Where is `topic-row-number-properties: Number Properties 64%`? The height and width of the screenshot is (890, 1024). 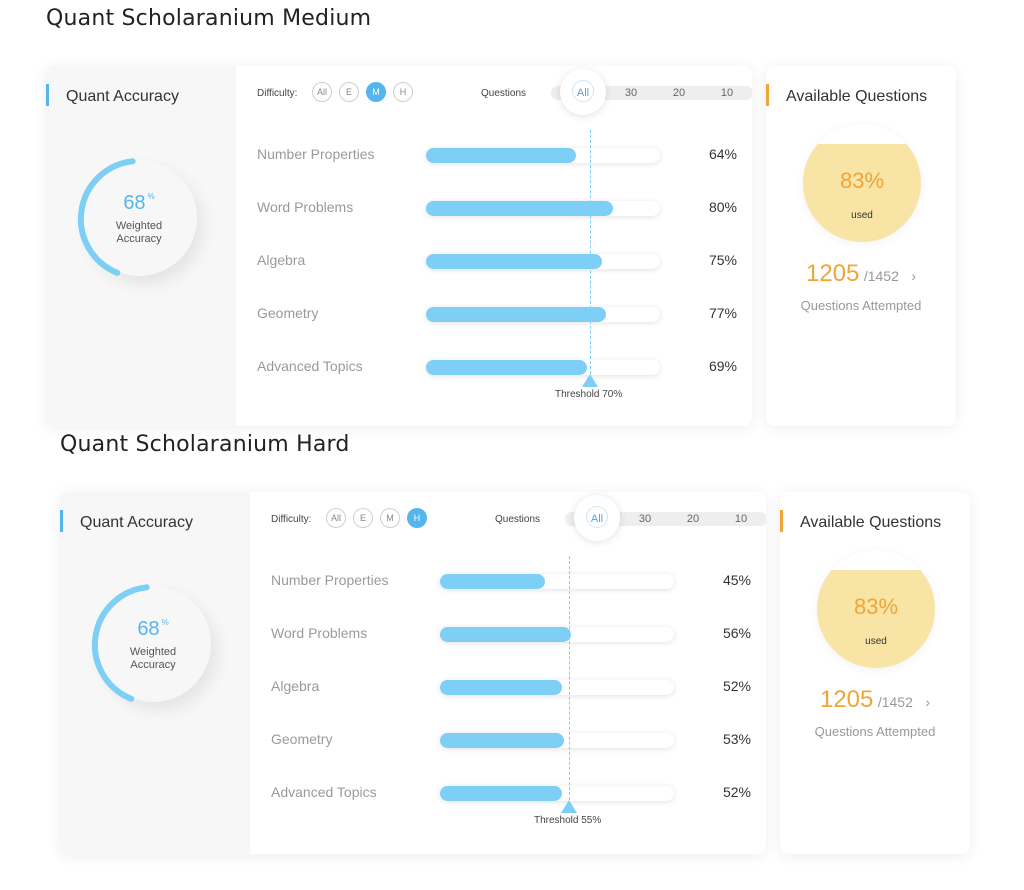
topic-row-number-properties: Number Properties 64% is located at coordinates (497, 159).